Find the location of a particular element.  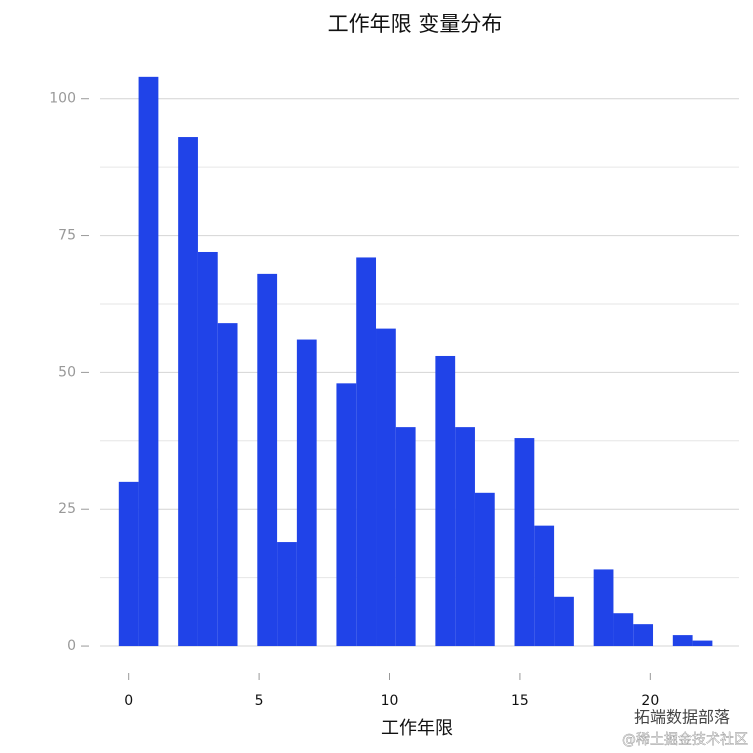

y-tick-label: 100 is located at coordinates (62, 99).